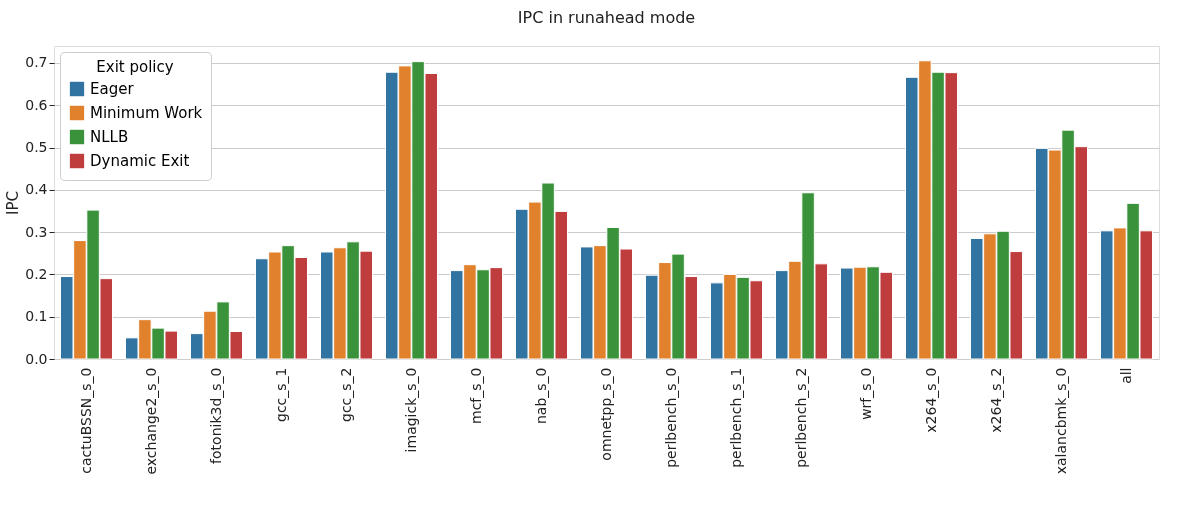 The height and width of the screenshot is (524, 1190). Describe the element at coordinates (13, 203) in the screenshot. I see `y-axis-title: IPC` at that location.